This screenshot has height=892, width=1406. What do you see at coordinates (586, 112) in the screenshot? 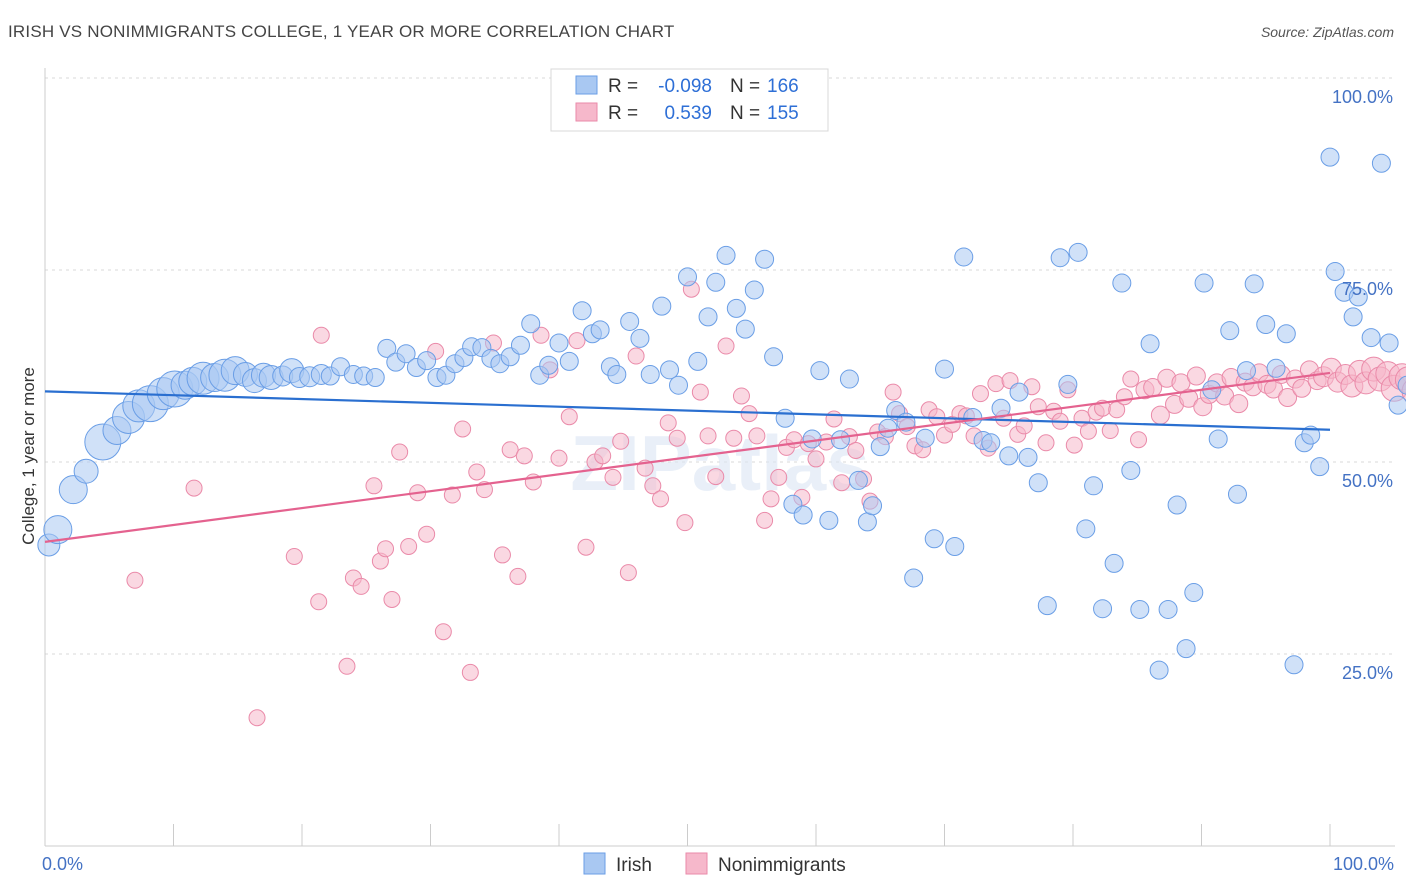
I see `stats-swatch-nonimmigrants` at bounding box center [586, 112].